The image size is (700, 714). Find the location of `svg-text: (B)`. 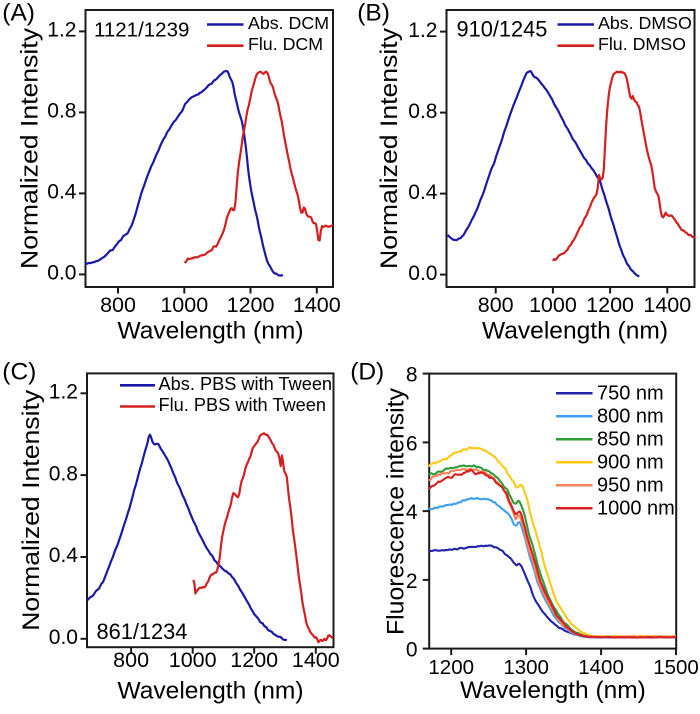

svg-text: (B) is located at coordinates (373, 13).